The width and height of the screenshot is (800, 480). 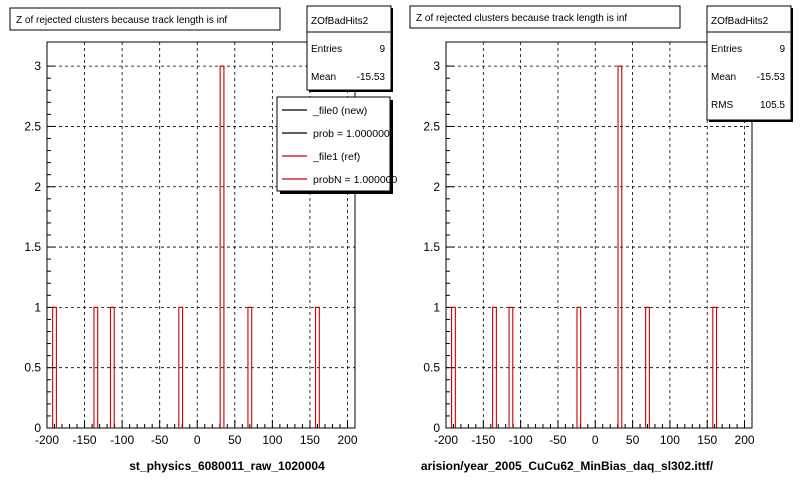 I want to click on legend-label: _file0 (new), so click(x=339, y=111).